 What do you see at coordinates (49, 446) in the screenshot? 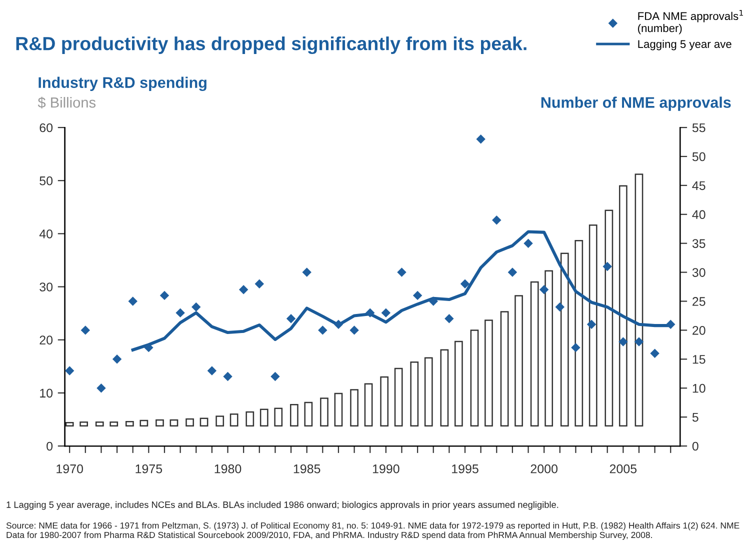
I see `y-tick-label: 0` at bounding box center [49, 446].